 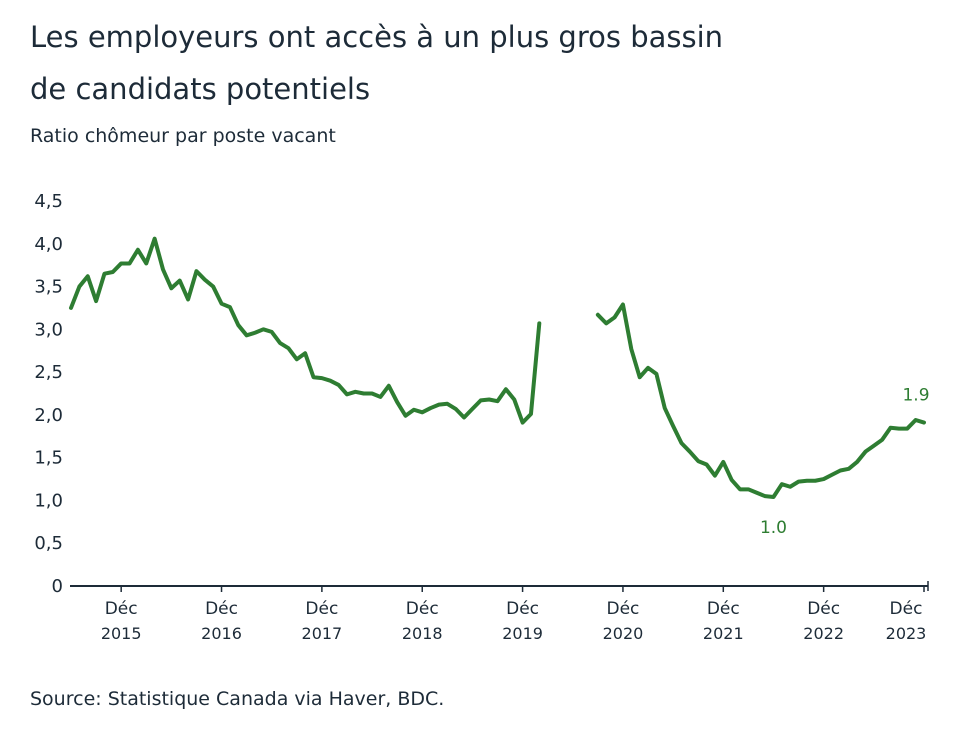 What do you see at coordinates (183, 136) in the screenshot?
I see `chart-subtitle: Ratio chômeur par poste vacant` at bounding box center [183, 136].